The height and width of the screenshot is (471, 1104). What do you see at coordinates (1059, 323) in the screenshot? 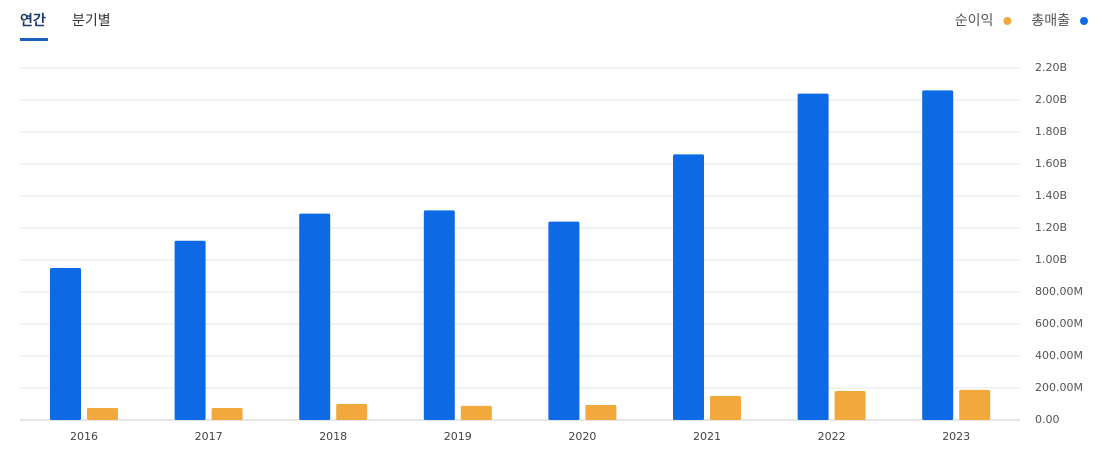
I see `y-tick-label: 600.00M` at bounding box center [1059, 323].